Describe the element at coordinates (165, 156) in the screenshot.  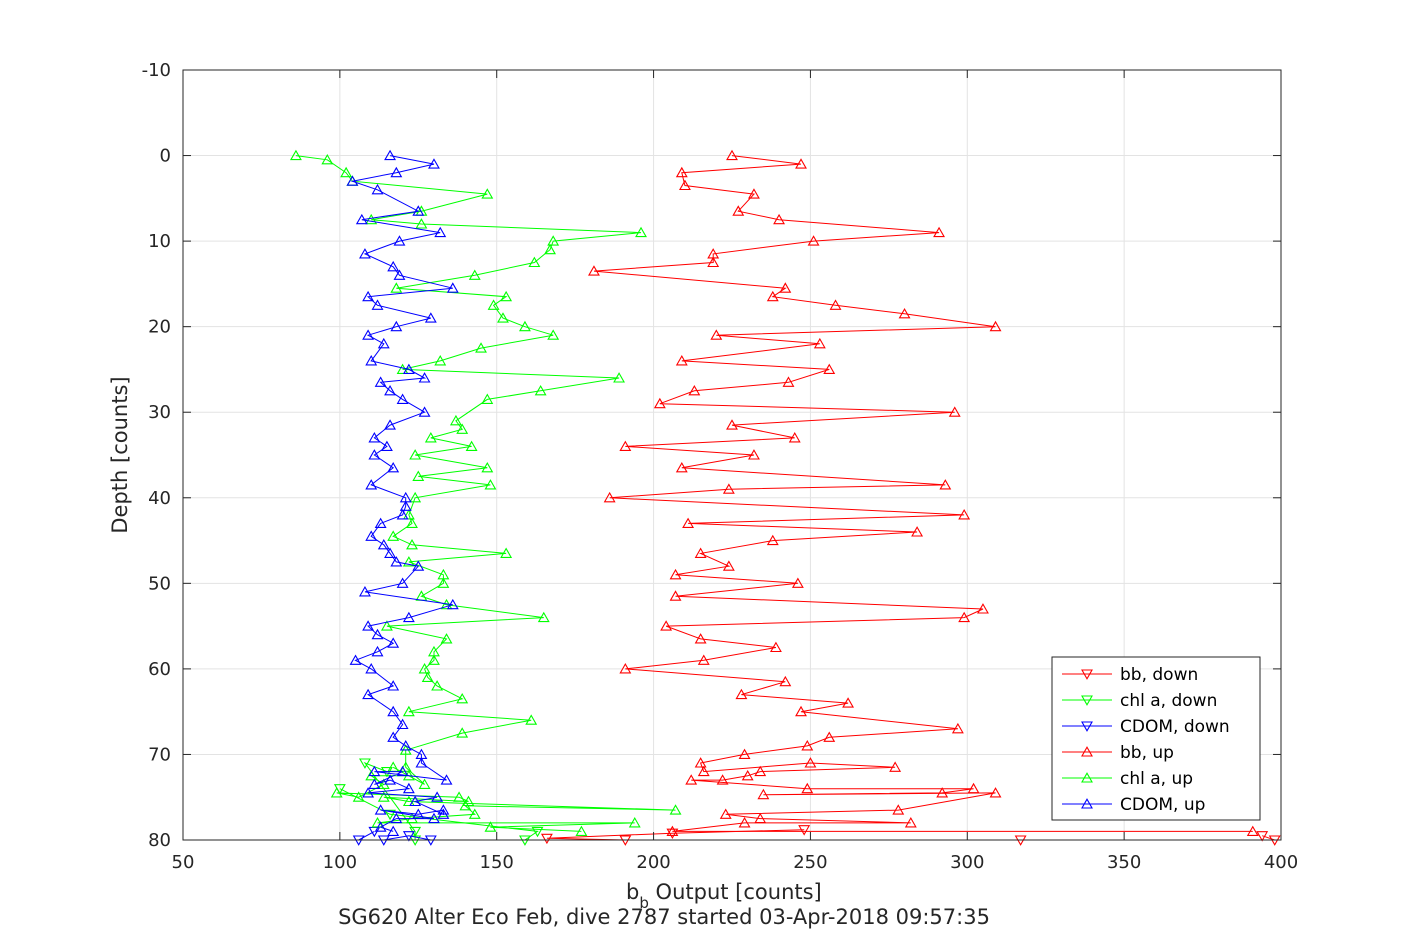
I see `y-tick-label: 0` at that location.